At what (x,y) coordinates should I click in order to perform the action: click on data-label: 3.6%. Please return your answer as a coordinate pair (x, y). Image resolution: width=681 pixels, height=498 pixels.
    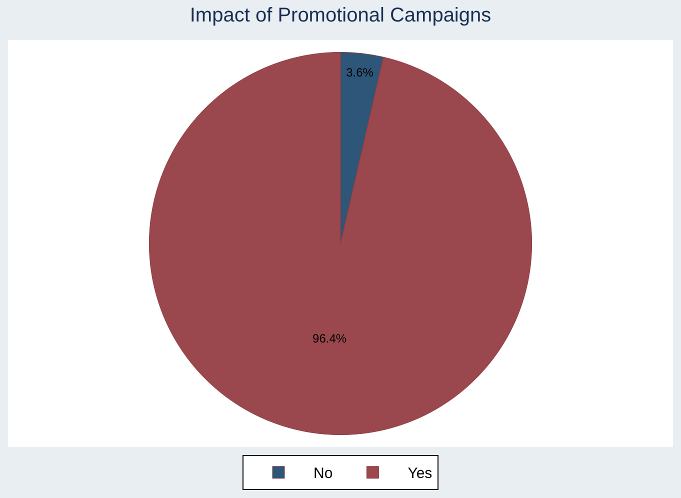
    Looking at the image, I should click on (360, 73).